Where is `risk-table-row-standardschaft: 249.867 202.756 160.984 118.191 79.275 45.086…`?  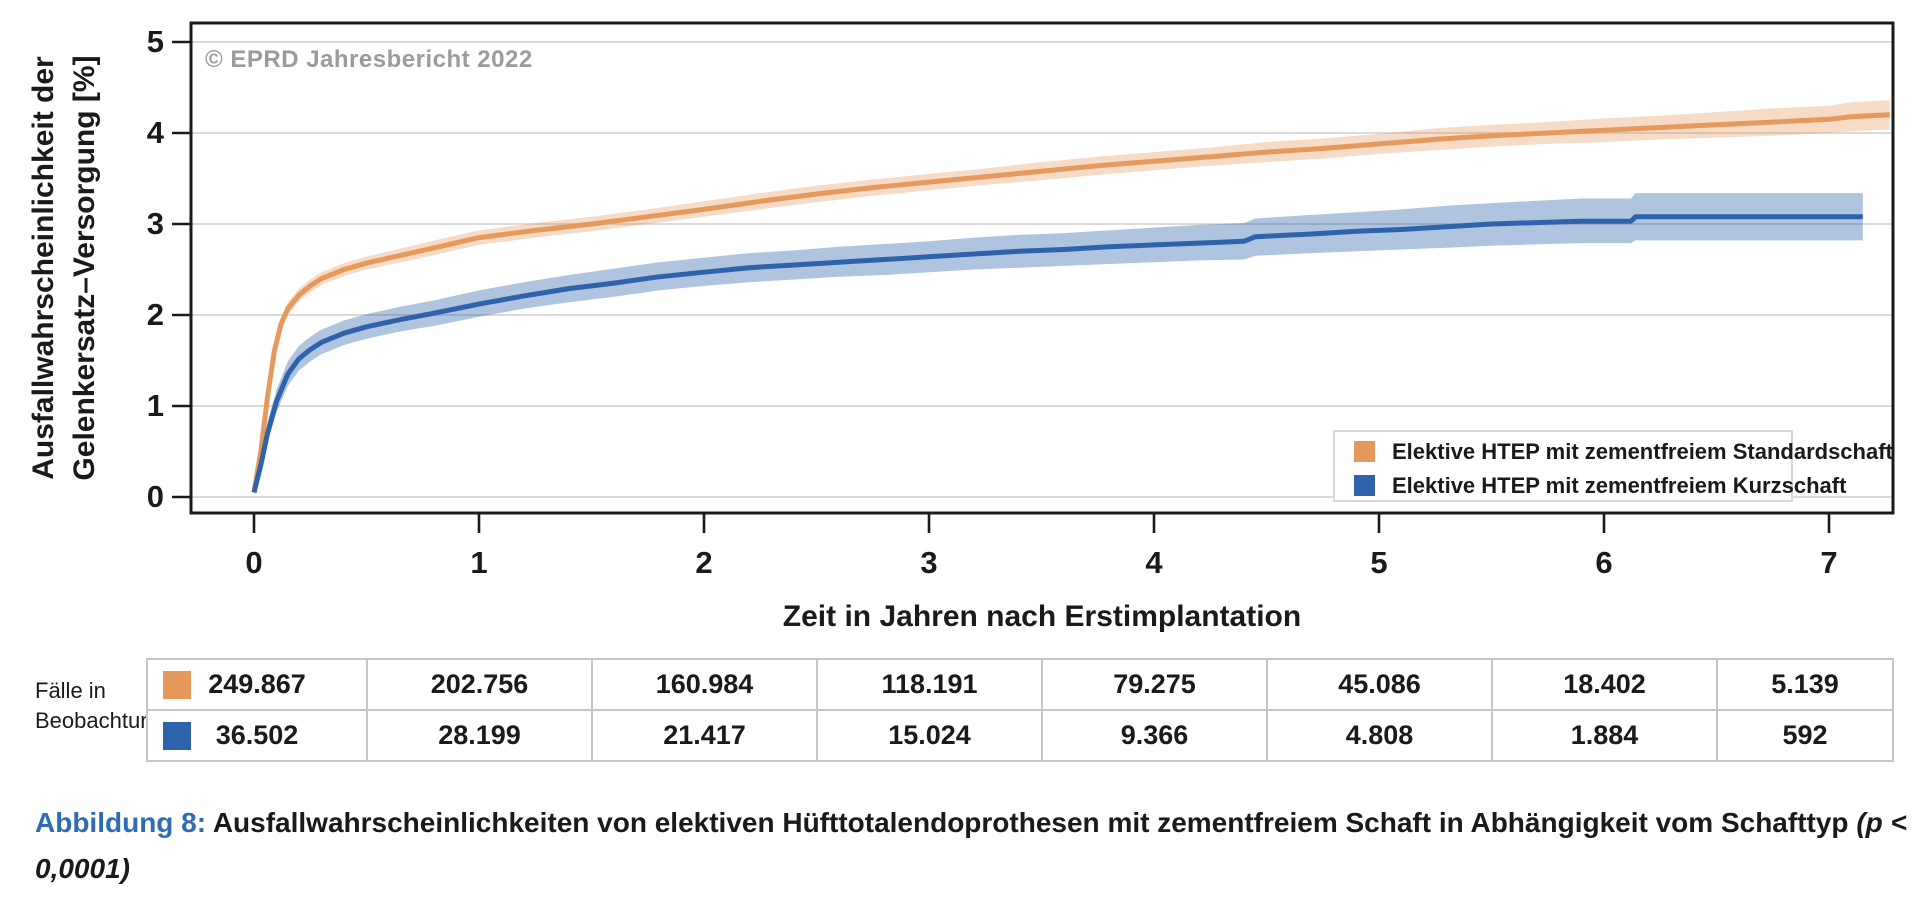
risk-table-row-standardschaft: 249.867 202.756 160.984 118.191 79.275 45.086… is located at coordinates (1020, 685).